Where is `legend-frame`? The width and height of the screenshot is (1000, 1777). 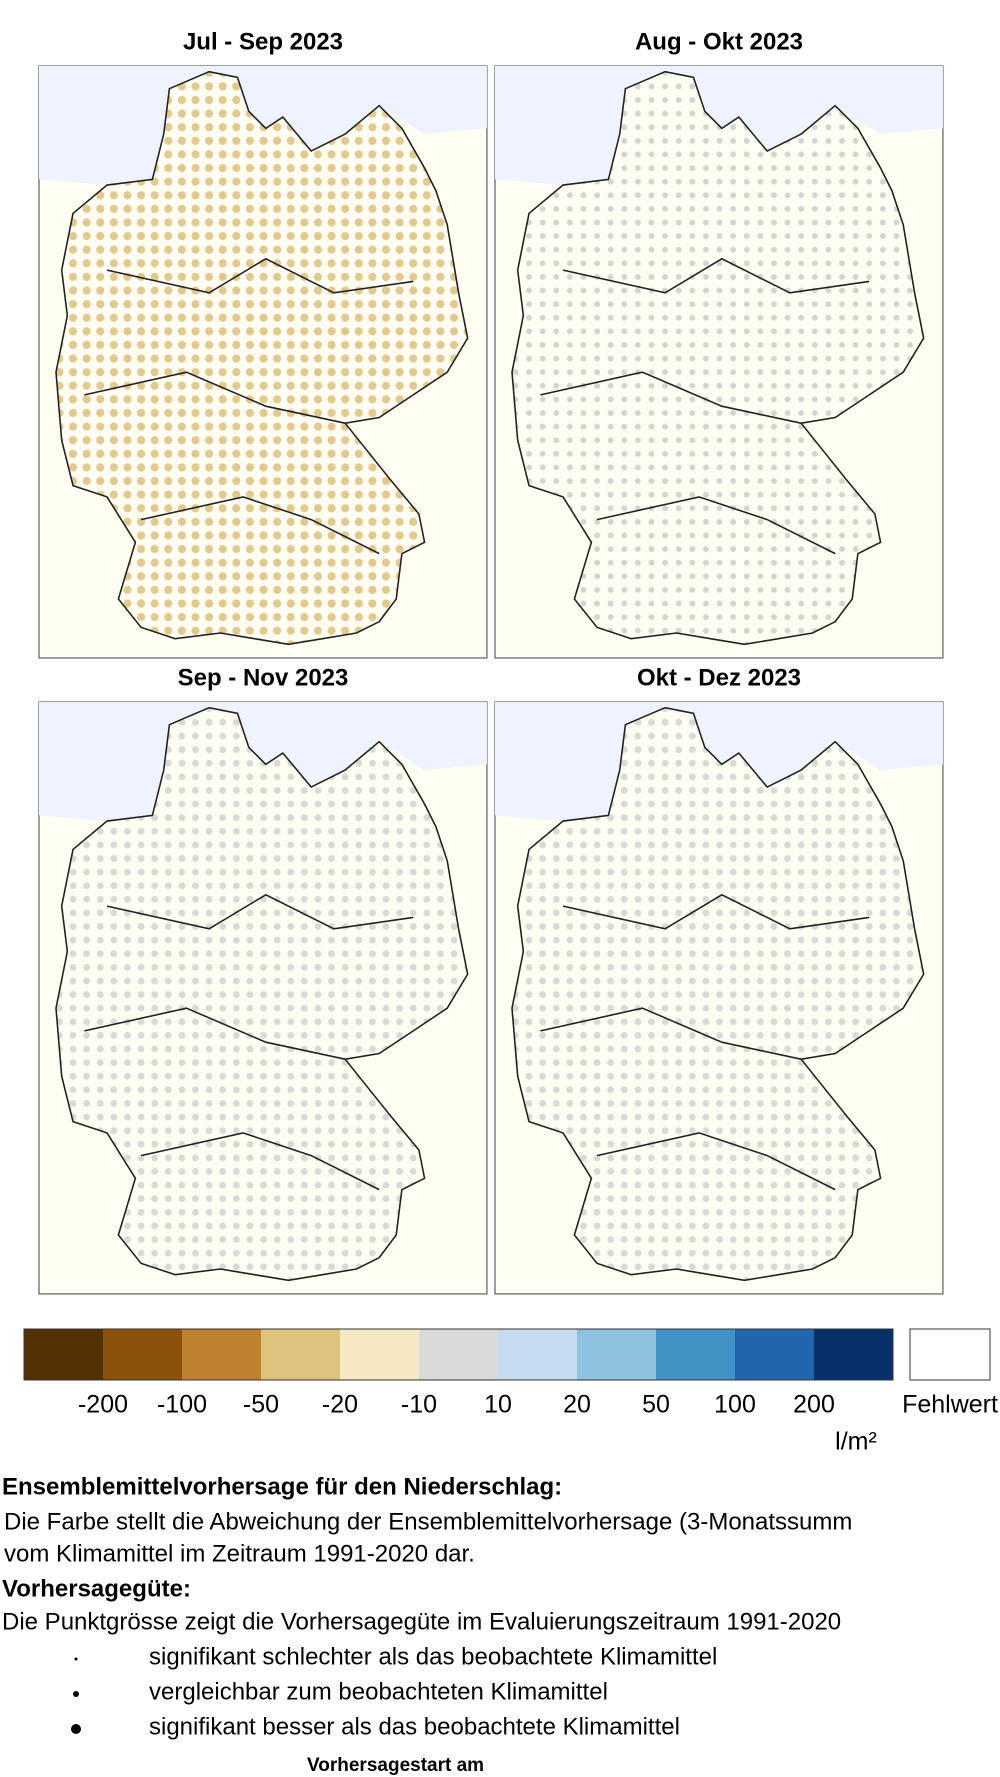 legend-frame is located at coordinates (458, 1354).